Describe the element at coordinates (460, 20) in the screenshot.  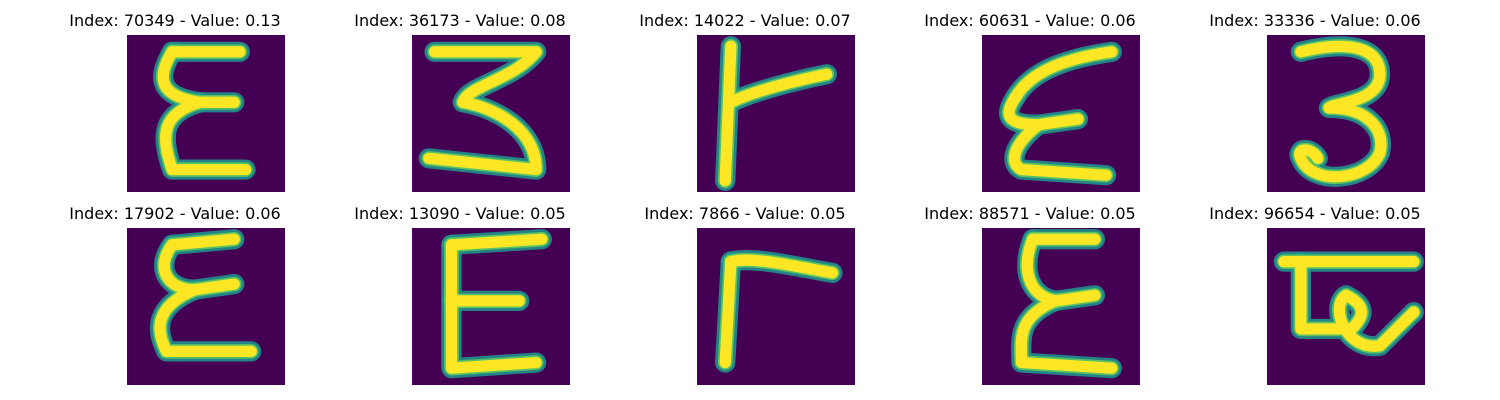
I see `panel-title: Index: 36173 - Value: 0.08` at that location.